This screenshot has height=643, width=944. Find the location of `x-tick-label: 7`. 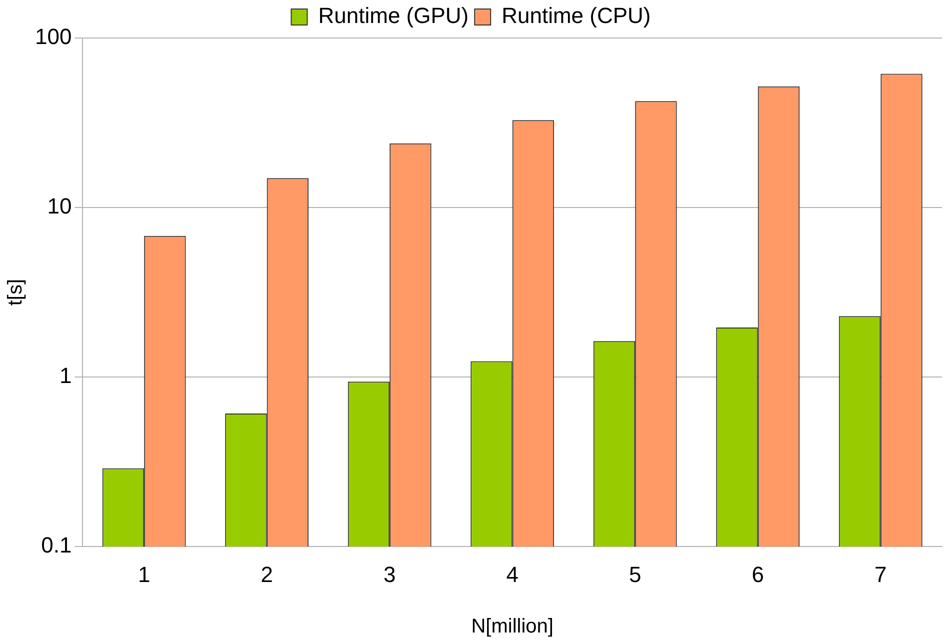

x-tick-label: 7 is located at coordinates (880, 574).